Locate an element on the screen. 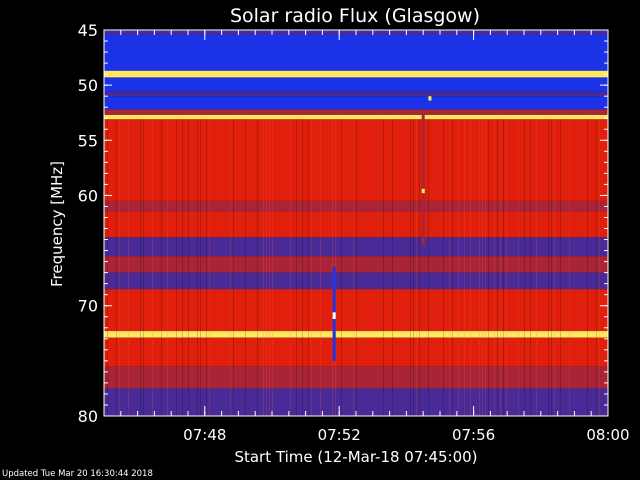 The image size is (640, 480). x-axis-label: Start Time (12-Mar-18 07:45:00) is located at coordinates (355, 457).